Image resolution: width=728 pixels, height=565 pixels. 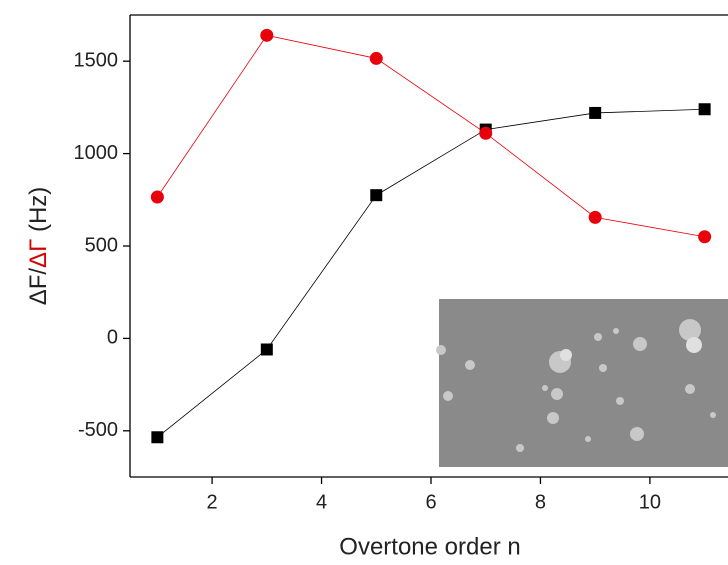 What do you see at coordinates (38, 253) in the screenshot?
I see `y-label-part: ΔΓ` at bounding box center [38, 253].